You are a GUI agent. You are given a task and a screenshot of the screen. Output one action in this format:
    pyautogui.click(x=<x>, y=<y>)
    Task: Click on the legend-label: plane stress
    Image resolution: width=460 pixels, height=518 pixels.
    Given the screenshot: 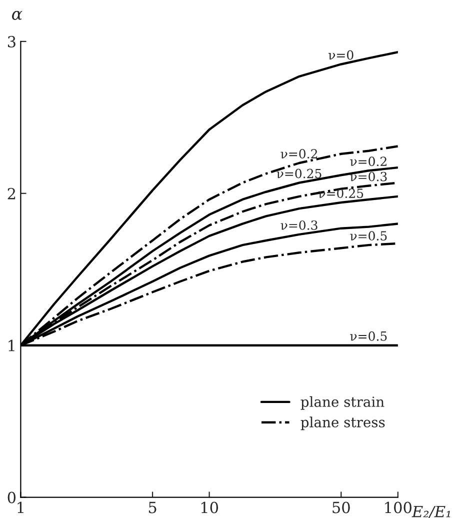 What is the action you would take?
    pyautogui.click(x=342, y=423)
    